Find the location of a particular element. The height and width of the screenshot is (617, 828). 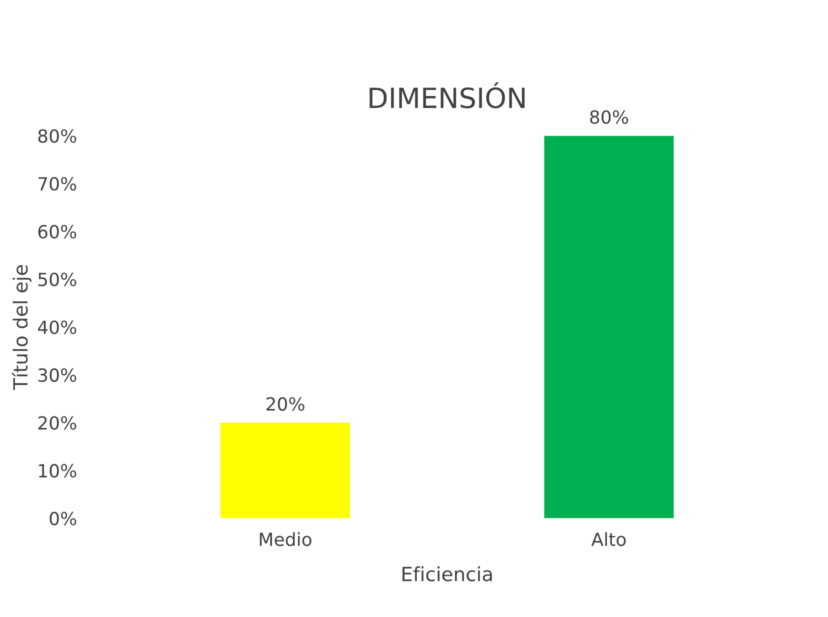

x-tick-label: Alto is located at coordinates (608, 539).